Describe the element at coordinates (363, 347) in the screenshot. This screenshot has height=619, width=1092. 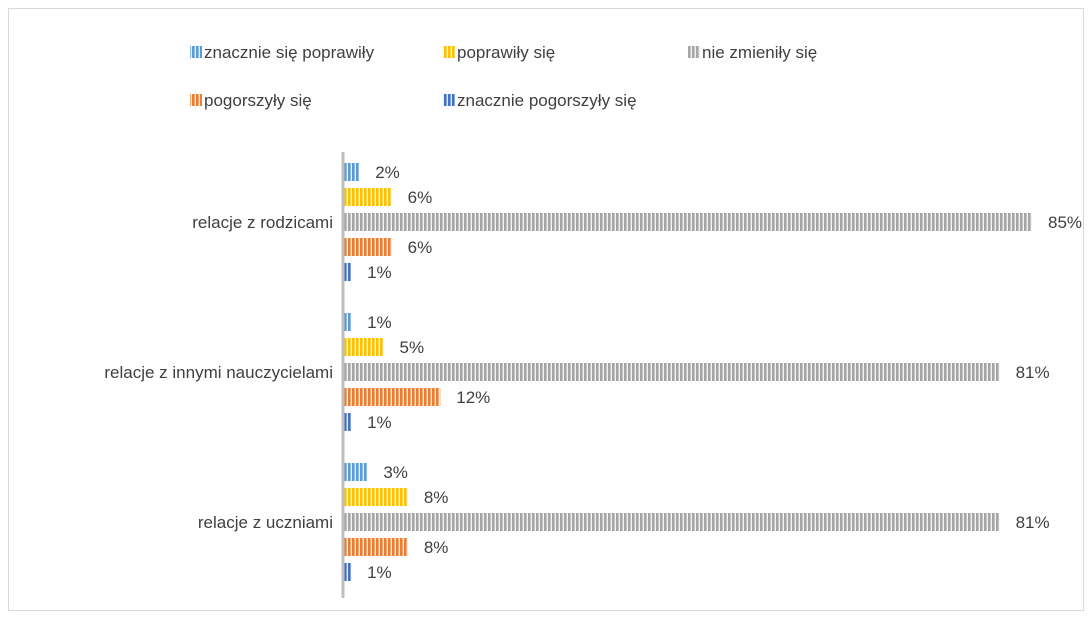
I see `bar-relacje-z-innymi-nauczycielami-poprawily-sie` at that location.